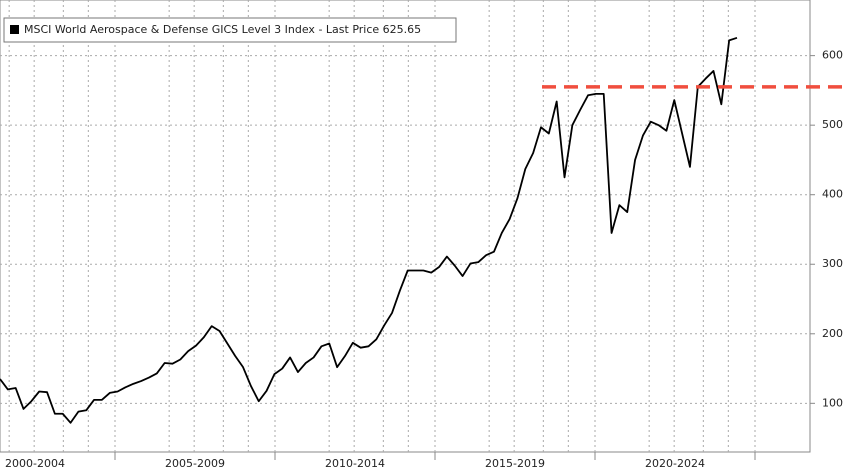  What do you see at coordinates (832, 194) in the screenshot?
I see `y-tick-label: 400` at bounding box center [832, 194].